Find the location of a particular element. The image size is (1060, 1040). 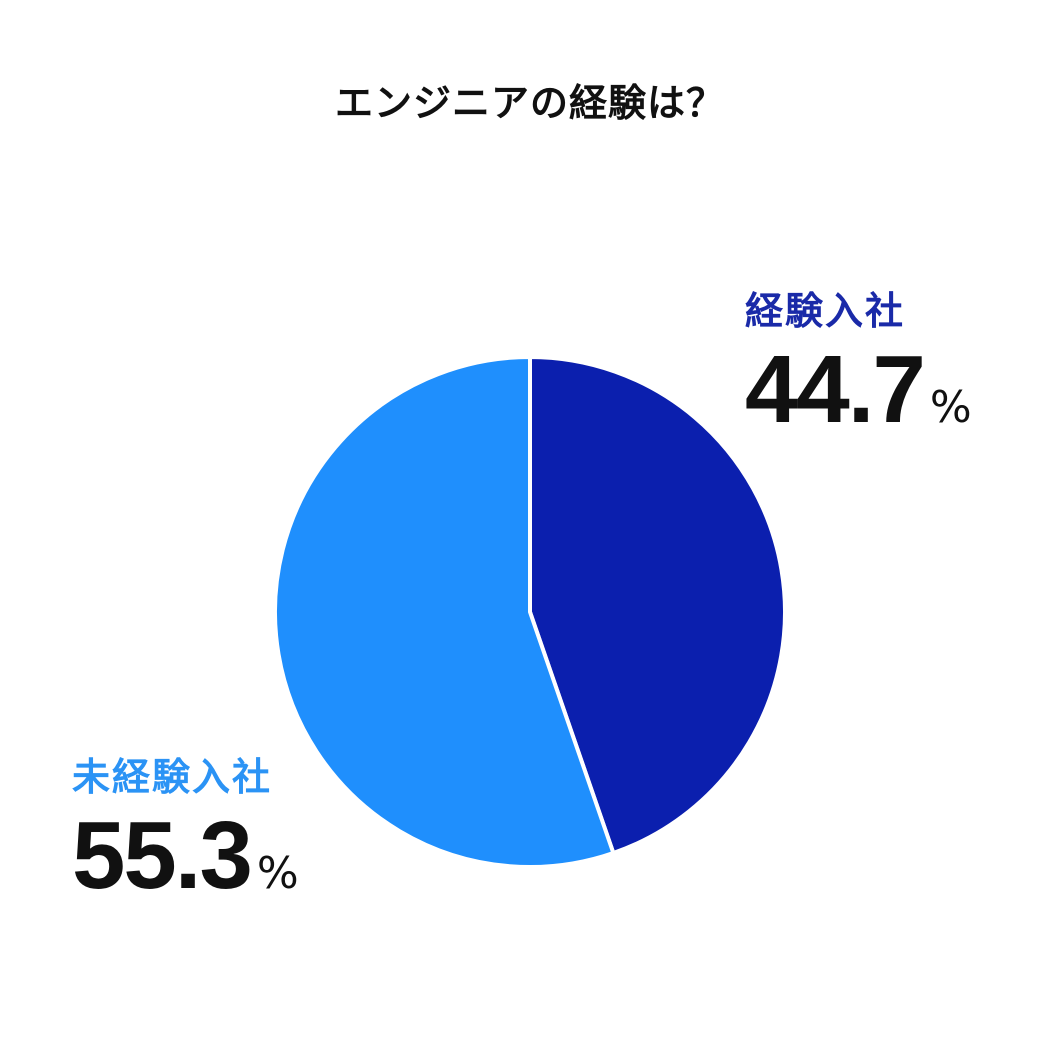

slice-value-experienced: 44.7 is located at coordinates (835, 389).